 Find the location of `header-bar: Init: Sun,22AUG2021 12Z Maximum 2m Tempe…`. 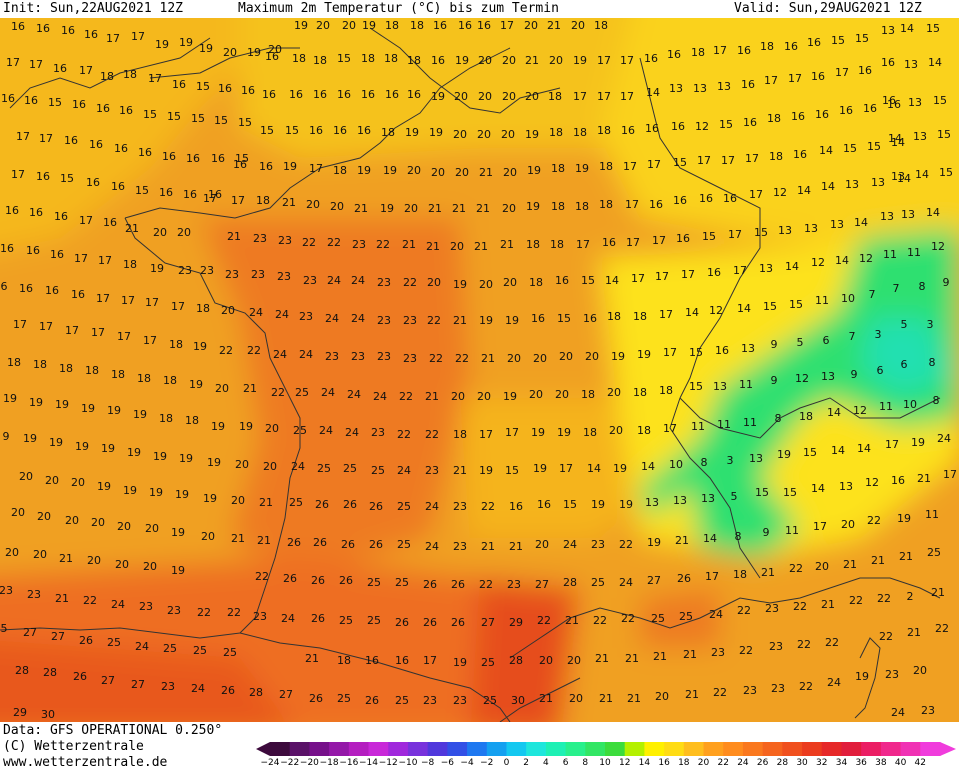

header-bar: Init: Sun,22AUG2021 12Z Maximum 2m Tempe… is located at coordinates (479, 9).